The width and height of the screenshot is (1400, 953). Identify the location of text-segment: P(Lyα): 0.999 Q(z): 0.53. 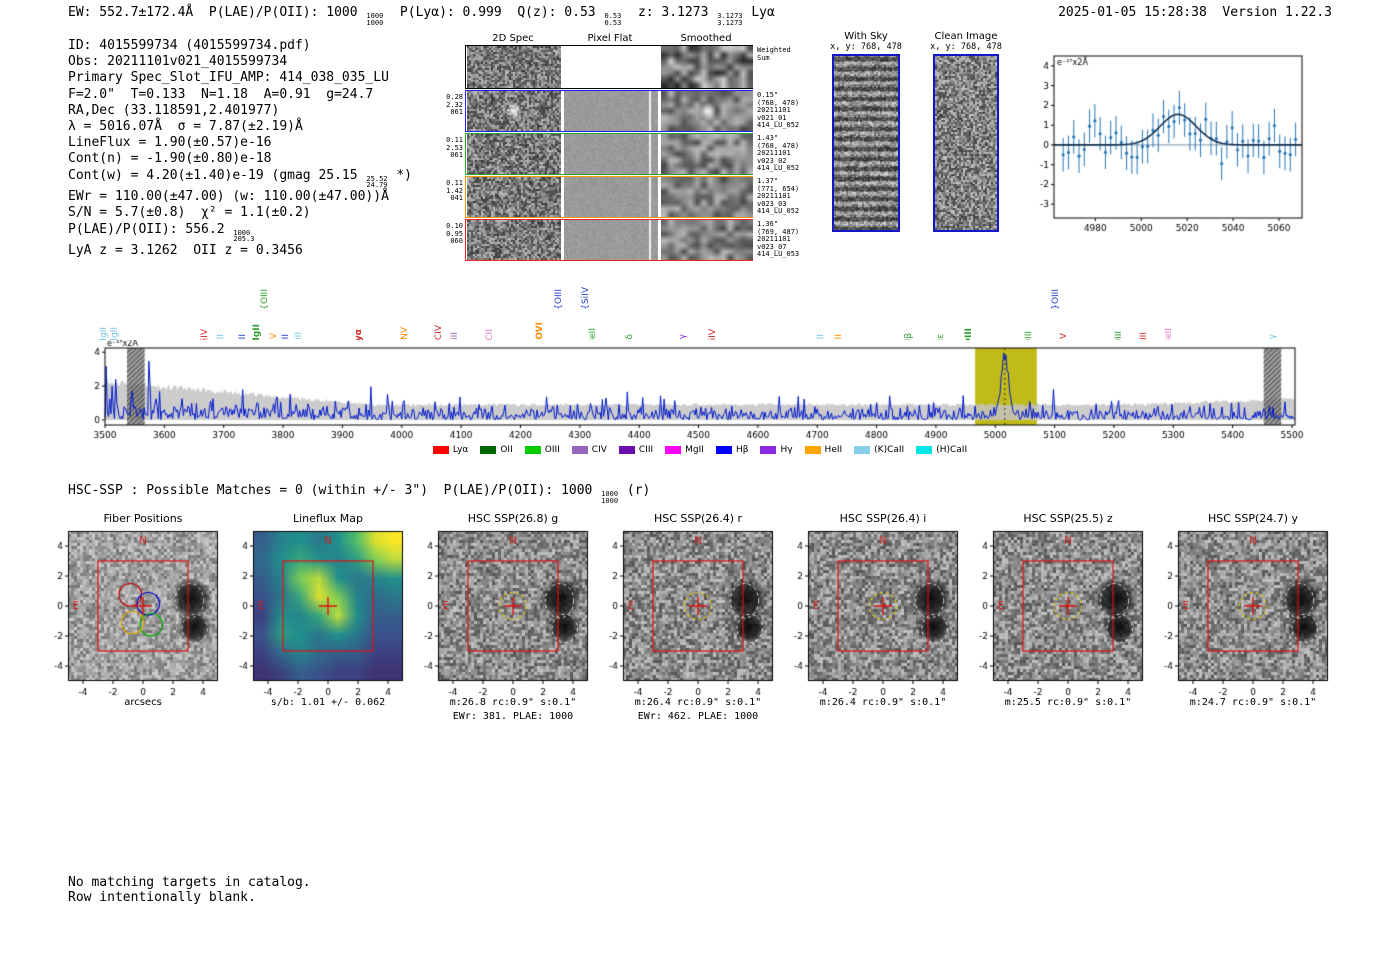
(494, 12).